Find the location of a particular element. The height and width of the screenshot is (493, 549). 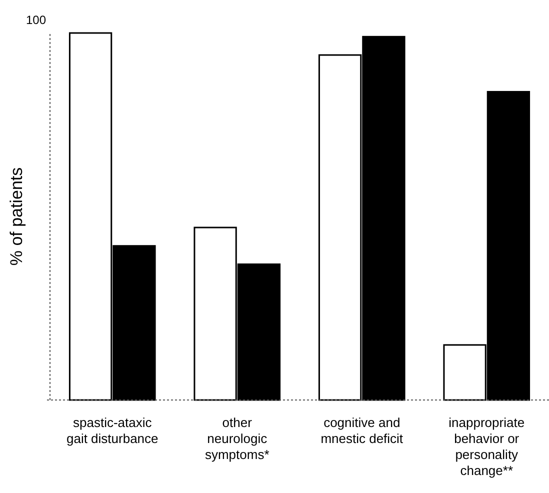

x-tick-label: cognitive and mnestic deficit is located at coordinates (362, 430).